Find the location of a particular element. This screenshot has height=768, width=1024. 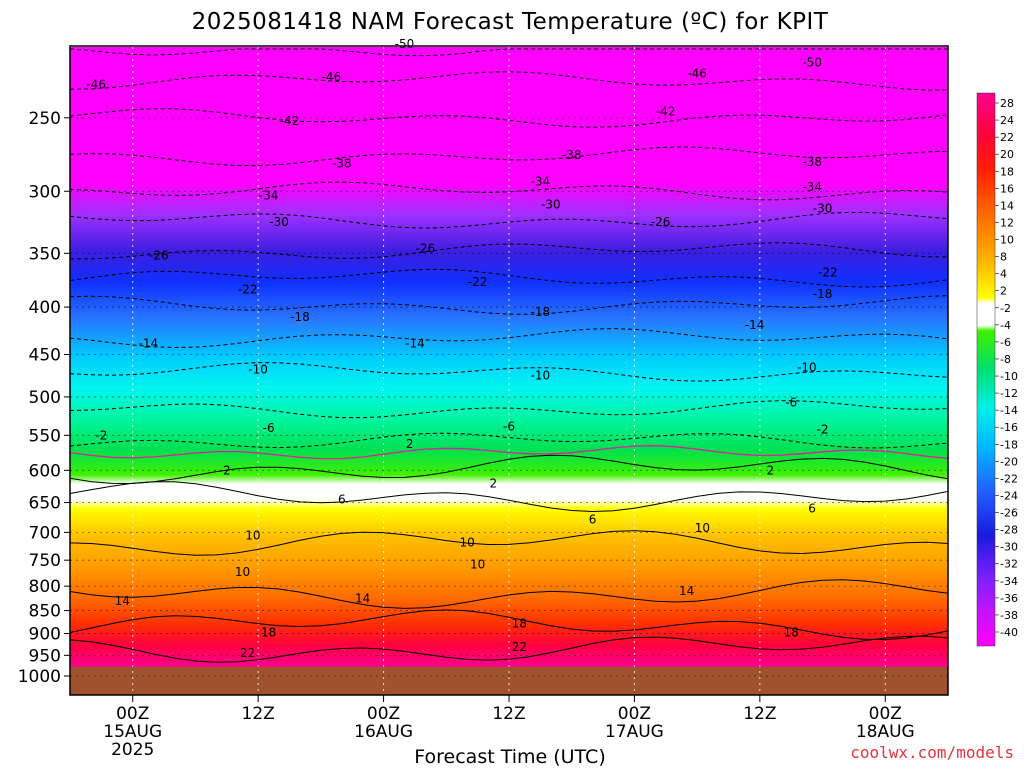

colorbar-label: 10 is located at coordinates (1007, 240).